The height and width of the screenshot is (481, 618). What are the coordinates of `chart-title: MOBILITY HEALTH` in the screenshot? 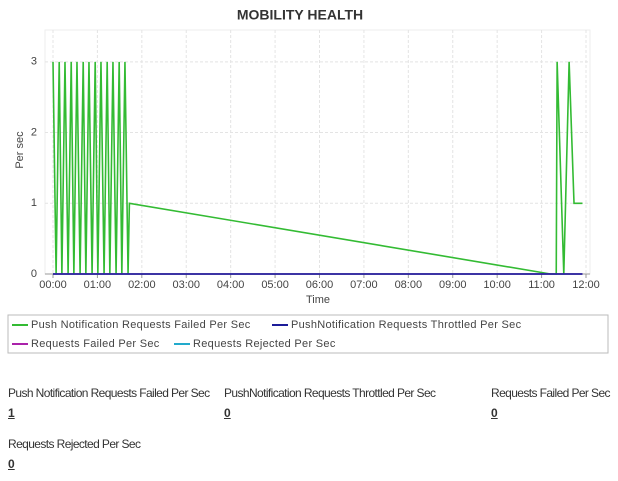 It's located at (300, 15).